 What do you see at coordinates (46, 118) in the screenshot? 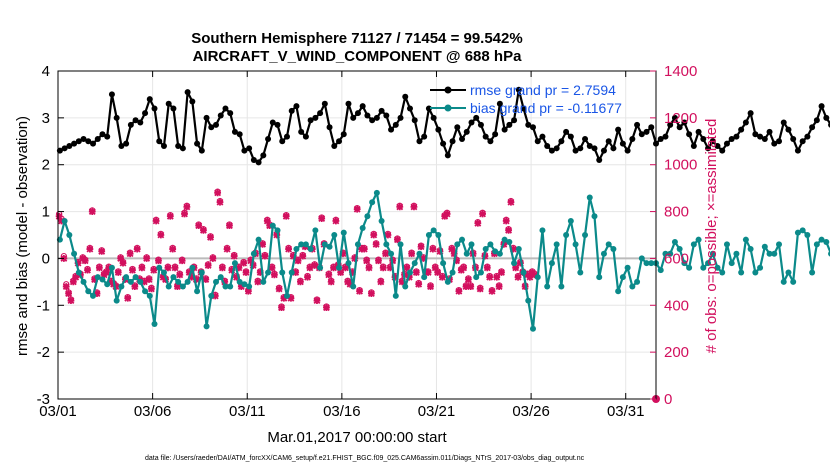
I see `y-tick-label: 3` at bounding box center [46, 118].